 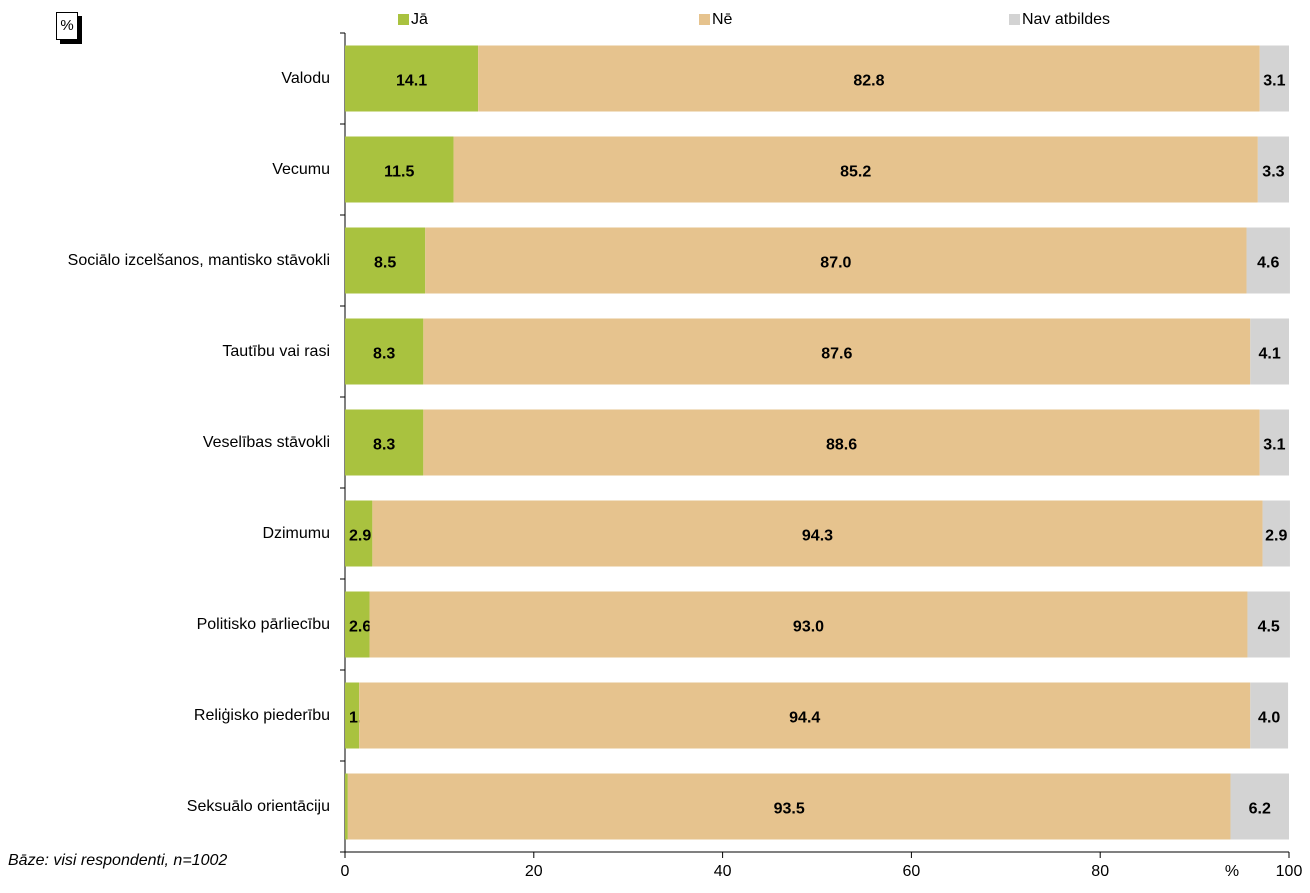 I want to click on x-tick-label: 60, so click(x=912, y=871).